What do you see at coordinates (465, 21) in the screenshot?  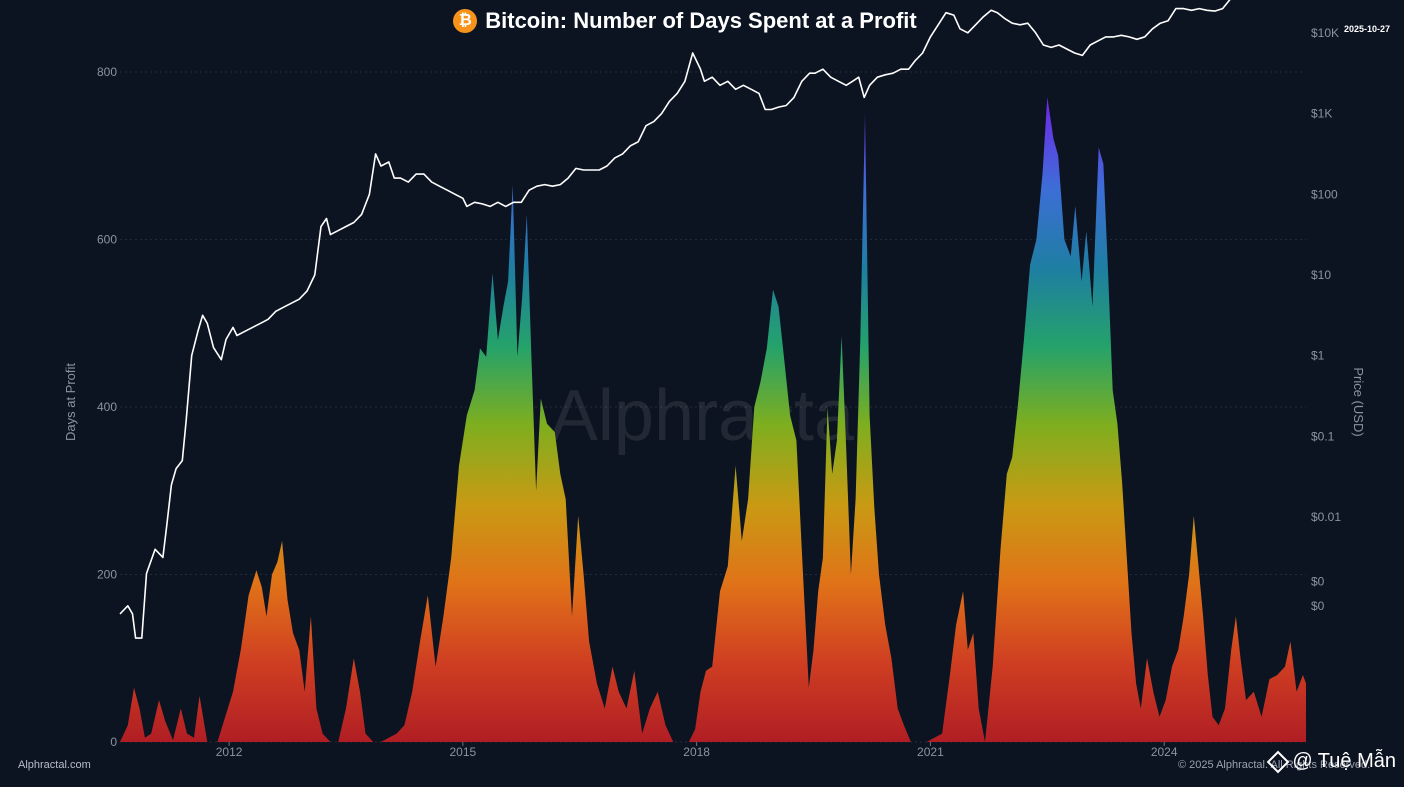 I see `bitcoin-logo-icon: ₿` at bounding box center [465, 21].